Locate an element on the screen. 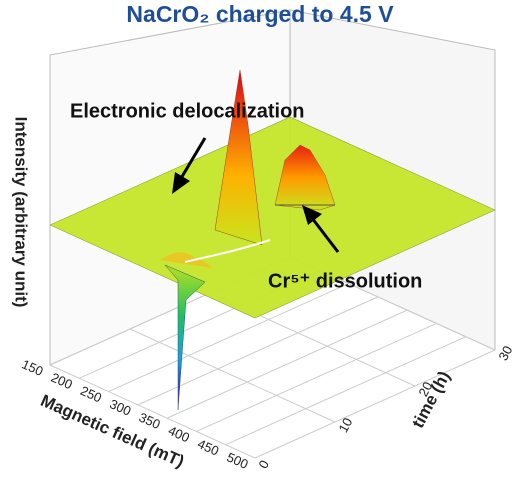  x-tick-label: 350 is located at coordinates (150, 420).